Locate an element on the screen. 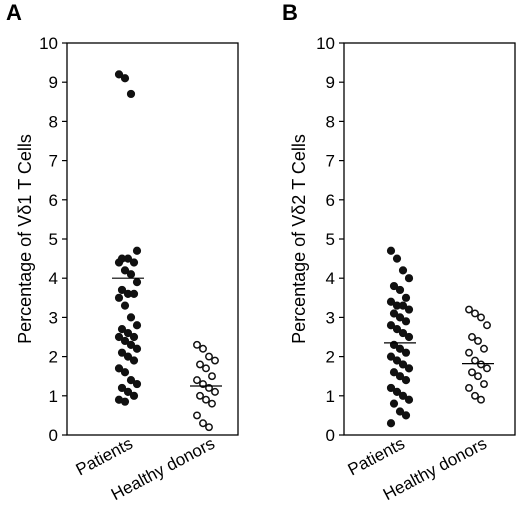 The image size is (520, 518). panel-b-y-tick-label: 5 is located at coordinates (330, 239).